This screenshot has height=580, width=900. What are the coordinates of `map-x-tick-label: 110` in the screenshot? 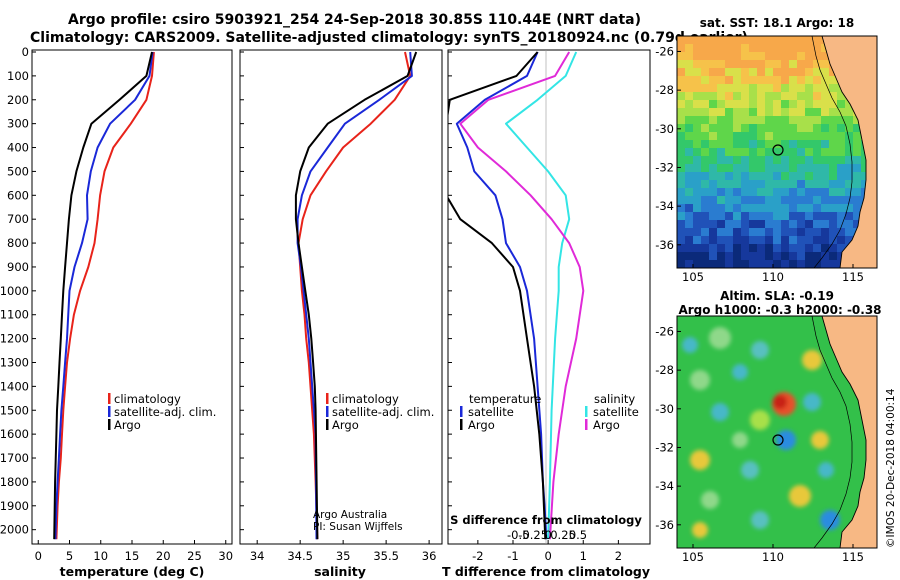 It's located at (773, 557).